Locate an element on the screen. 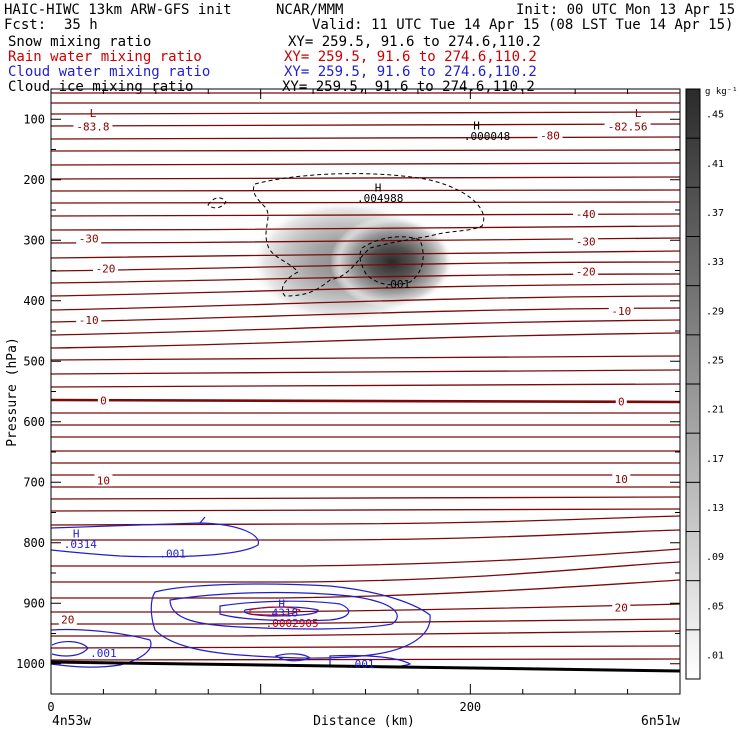  colorbar-tick-label: .09 is located at coordinates (715, 557).